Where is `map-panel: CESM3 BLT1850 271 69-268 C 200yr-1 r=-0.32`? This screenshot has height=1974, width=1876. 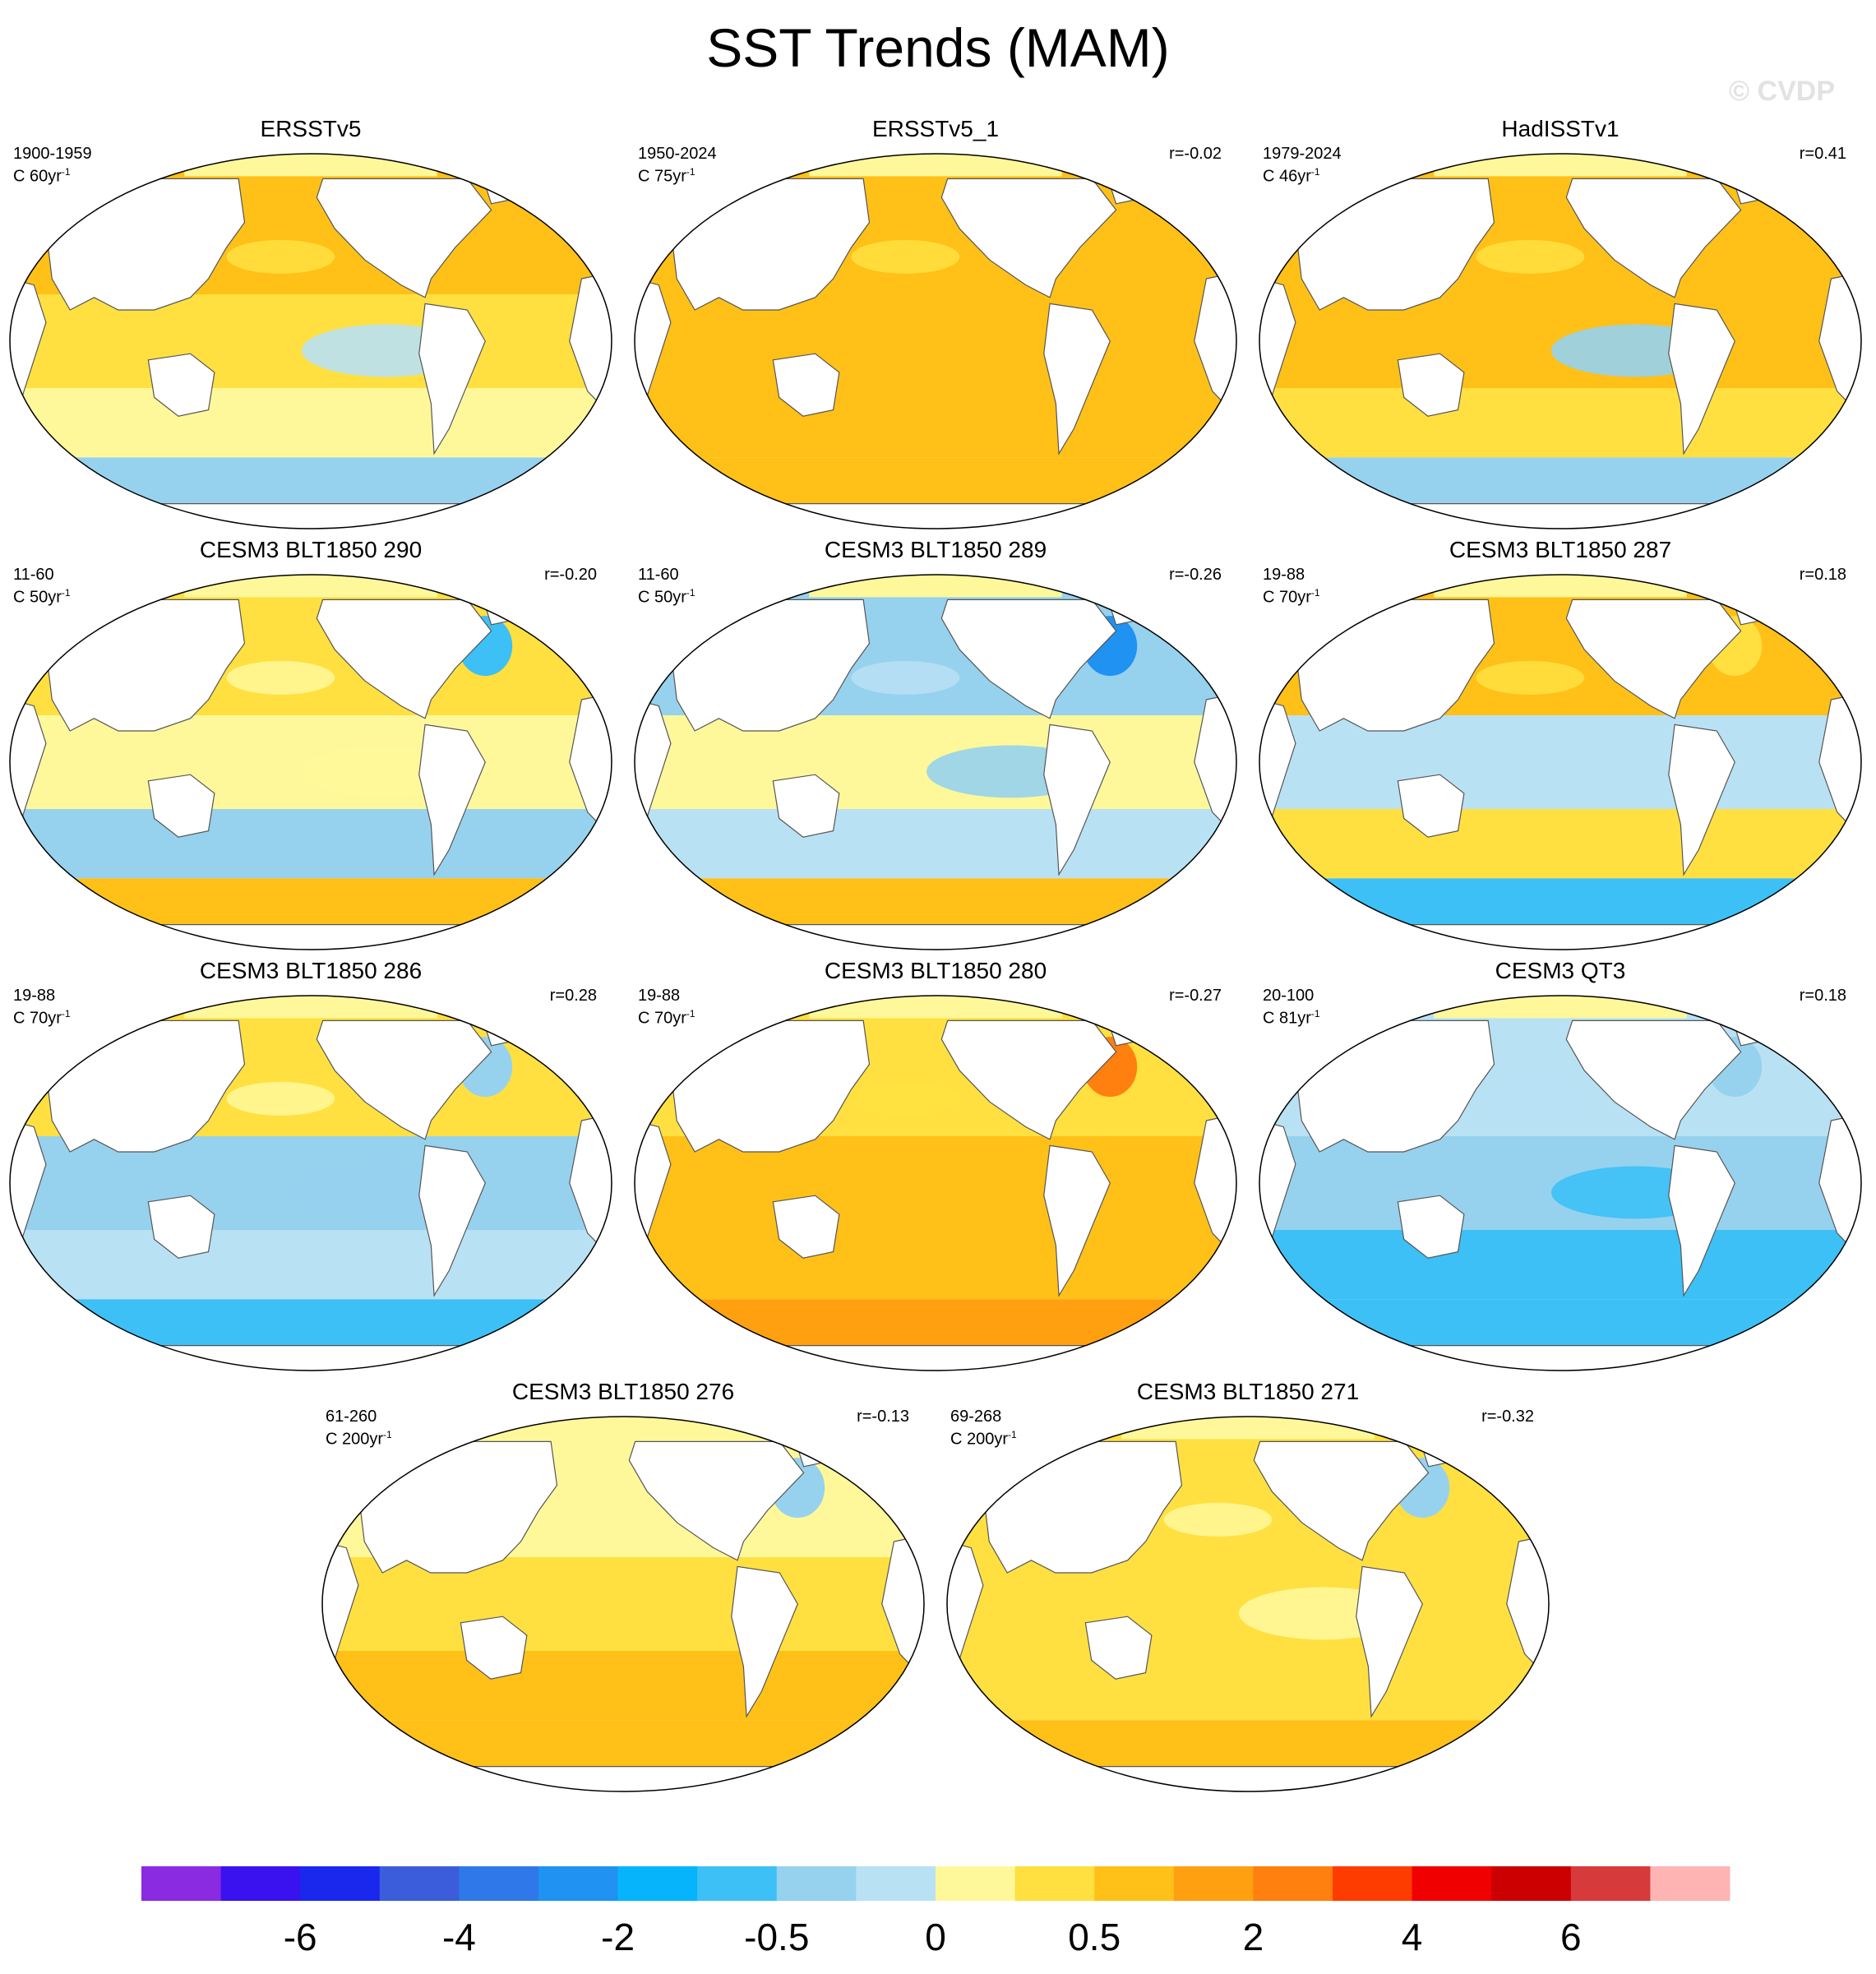
map-panel: CESM3 BLT1850 271 69-268 C 200yr-1 r=-0.32 is located at coordinates (1248, 1587).